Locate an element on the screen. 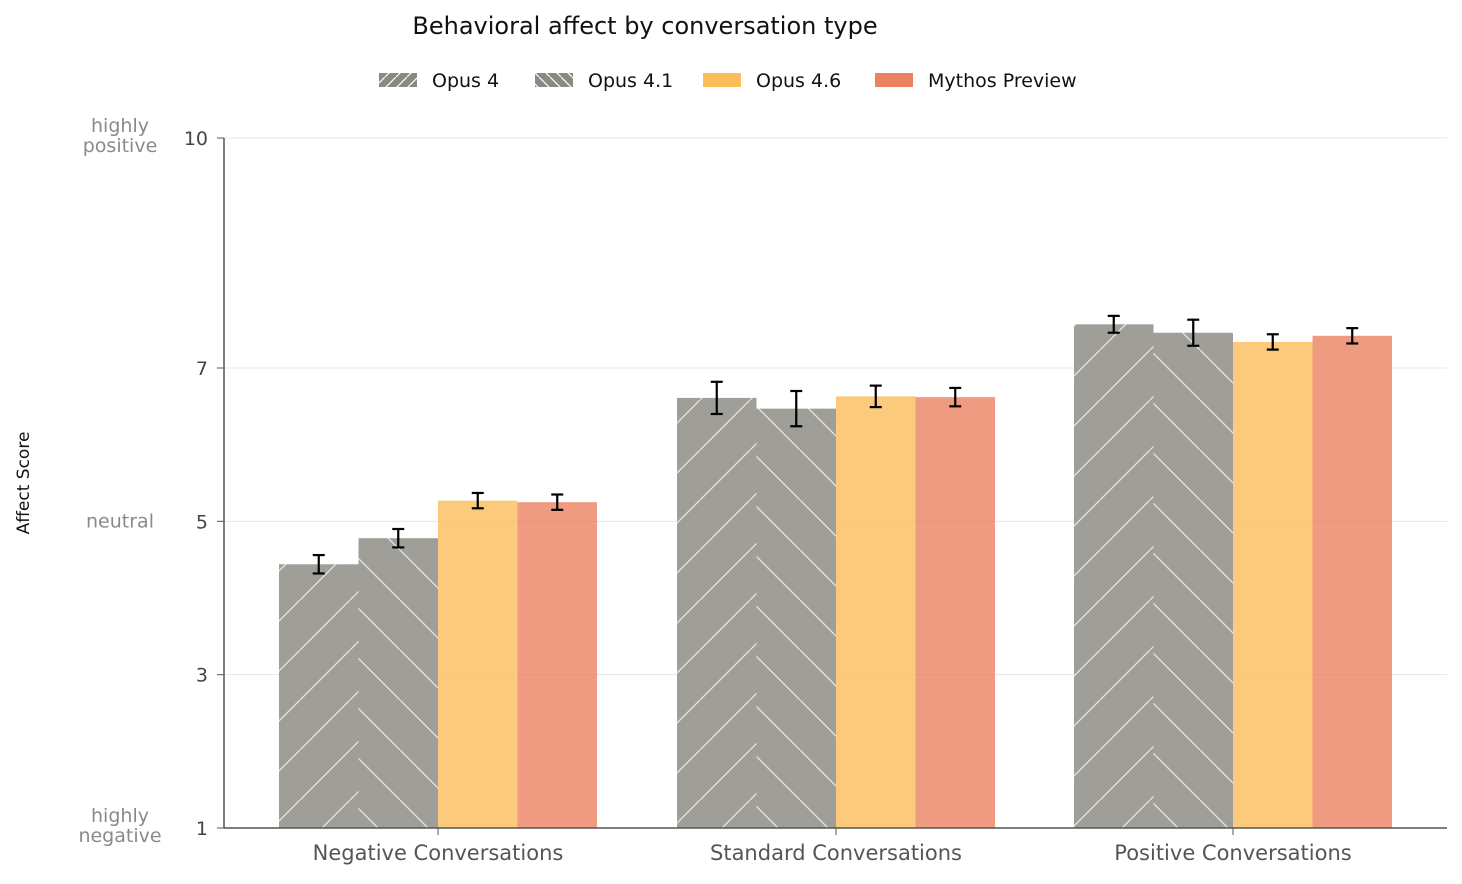  x-tick-label: Positive Conversations is located at coordinates (1232, 853).